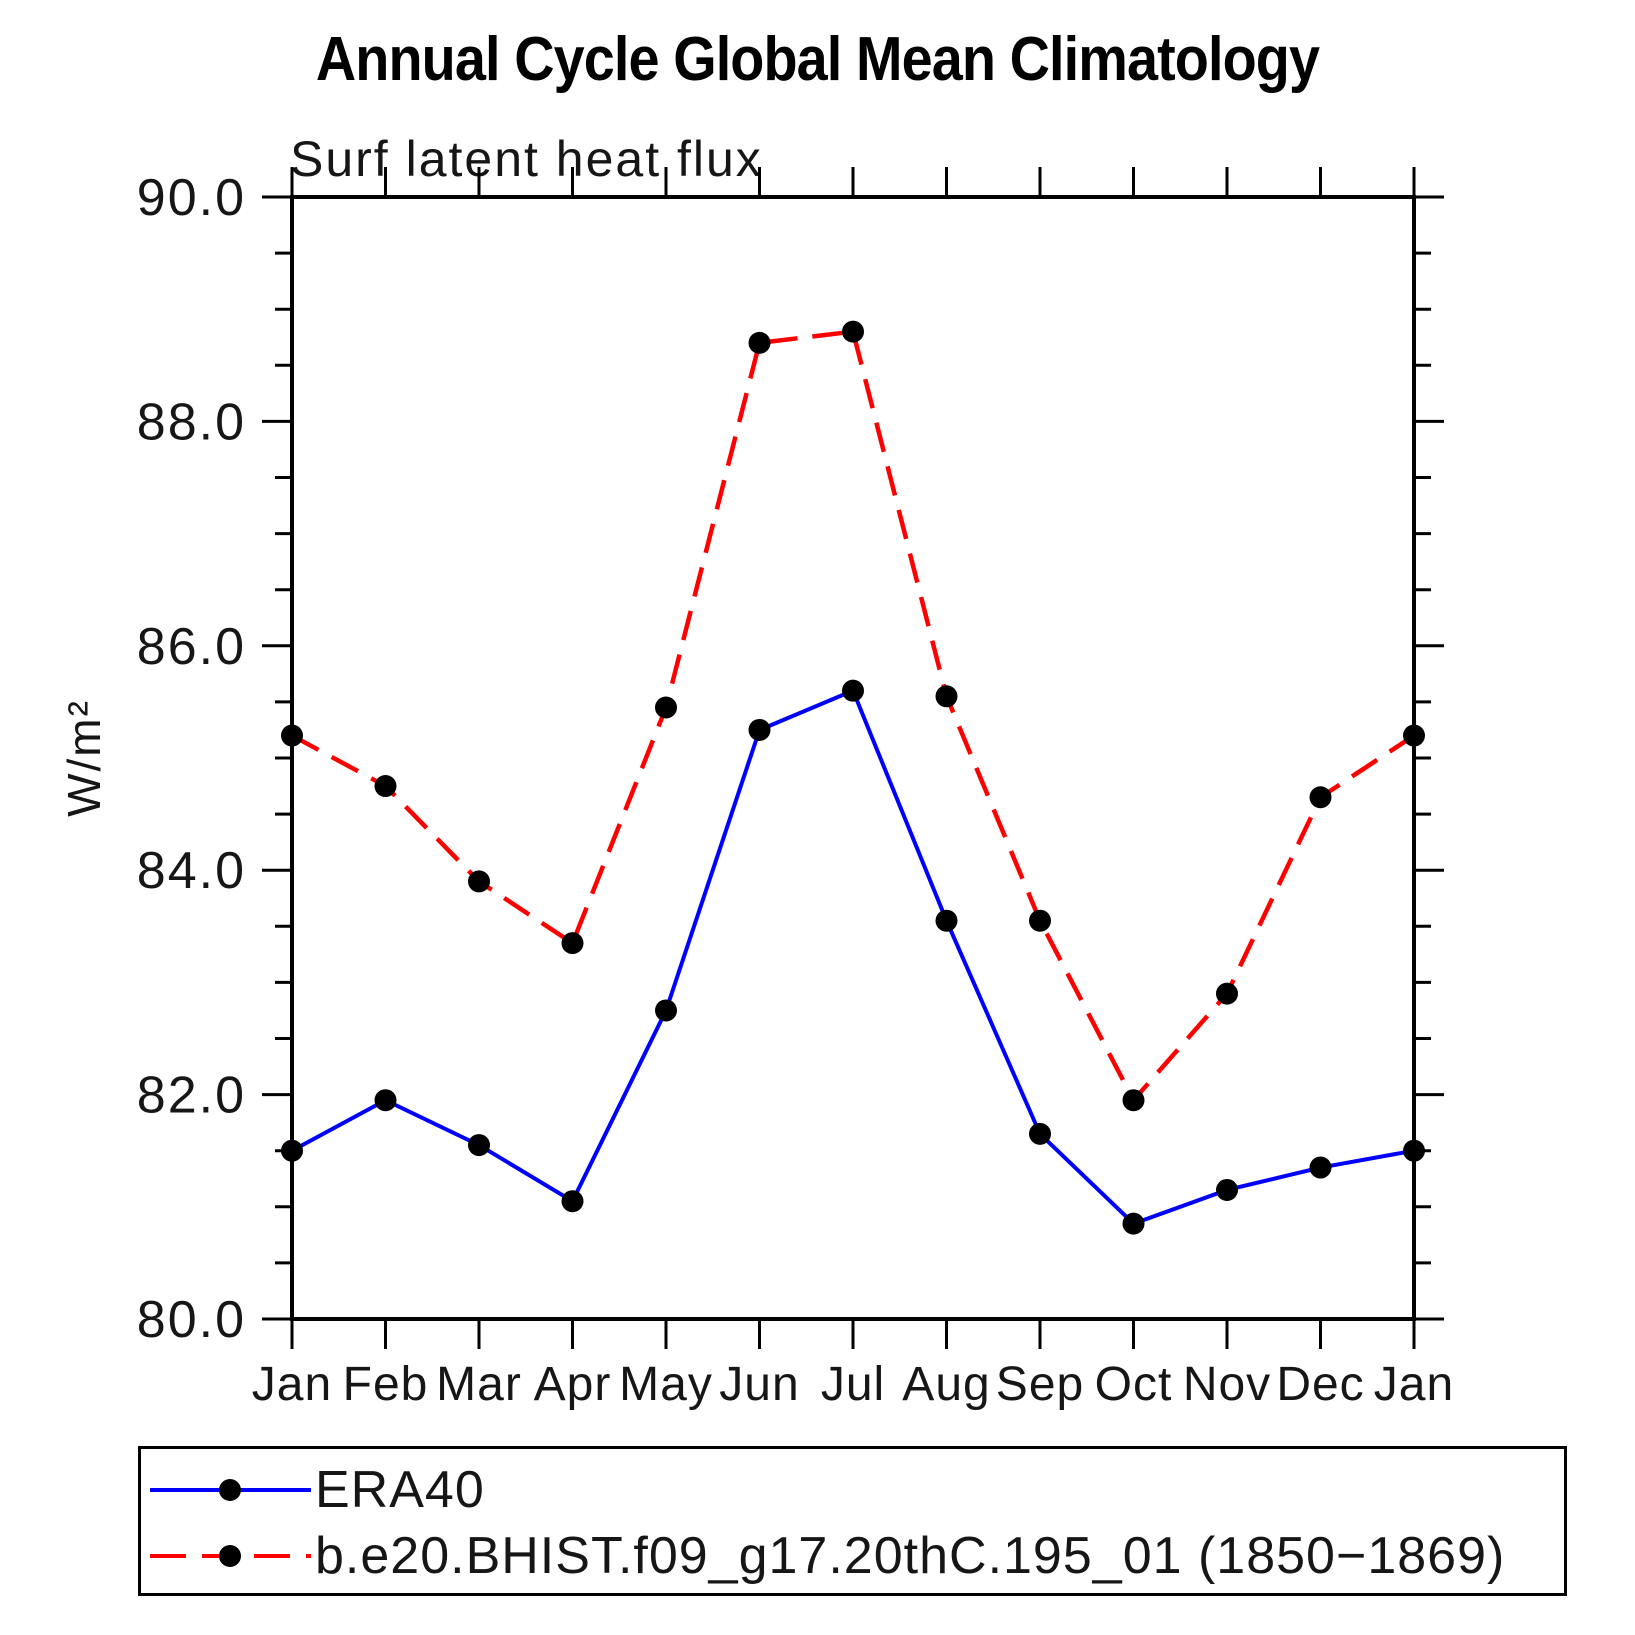 The width and height of the screenshot is (1635, 1635). What do you see at coordinates (1227, 1384) in the screenshot?
I see `x-tick-label: Nov` at bounding box center [1227, 1384].